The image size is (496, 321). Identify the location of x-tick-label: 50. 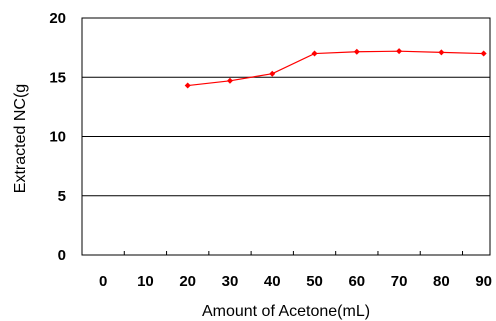
(314, 281).